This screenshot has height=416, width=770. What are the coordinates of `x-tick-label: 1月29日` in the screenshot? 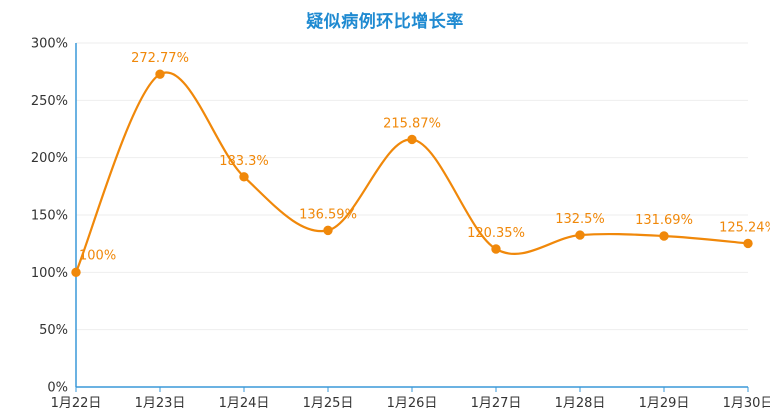 It's located at (664, 403).